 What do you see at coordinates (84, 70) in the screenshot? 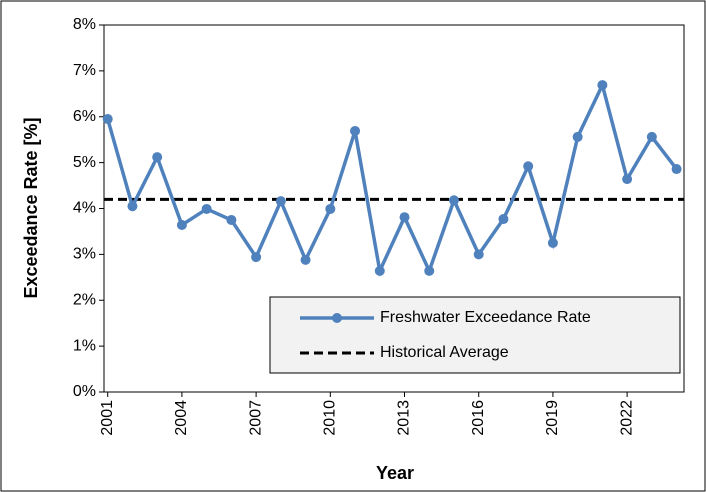
I see `y-tick-label: 7%` at bounding box center [84, 70].